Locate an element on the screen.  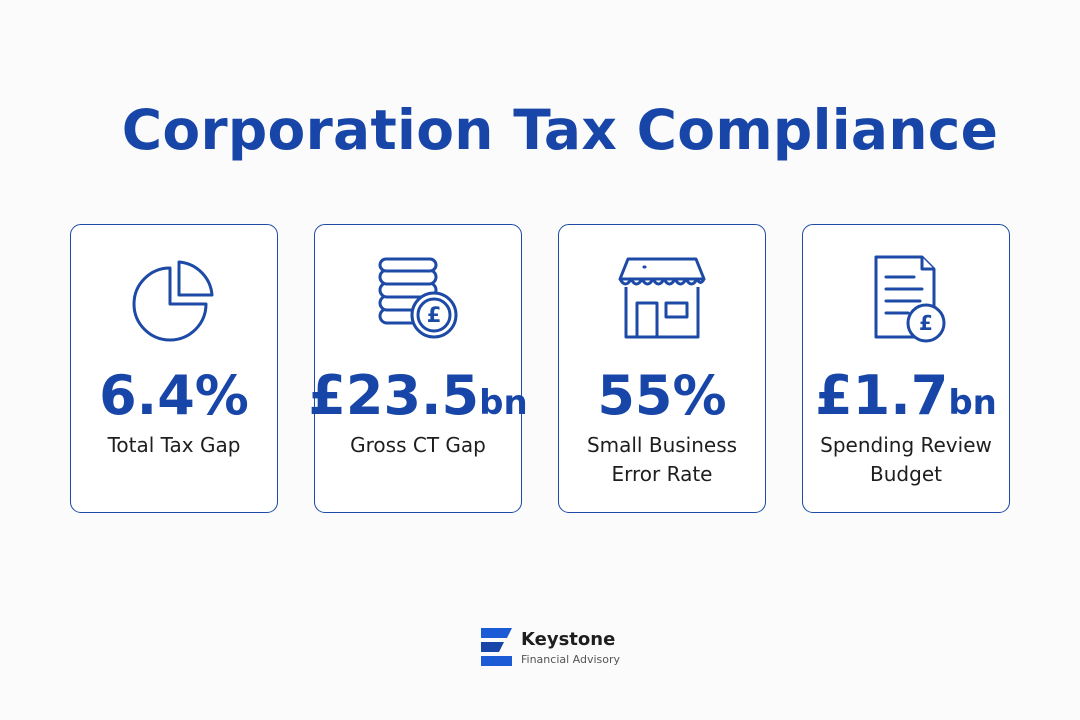
stat-label: Small Business Error Rate is located at coordinates (662, 459).